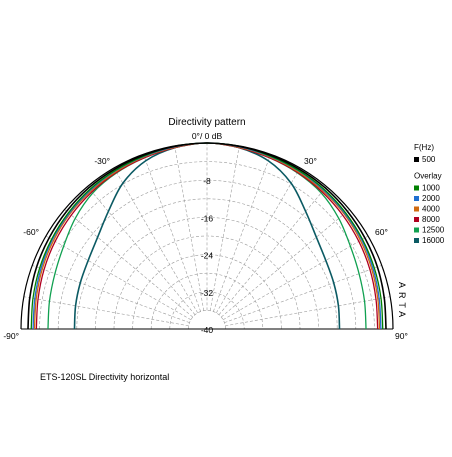  Describe the element at coordinates (207, 181) in the screenshot. I see `radial-tick-label: -8` at that location.